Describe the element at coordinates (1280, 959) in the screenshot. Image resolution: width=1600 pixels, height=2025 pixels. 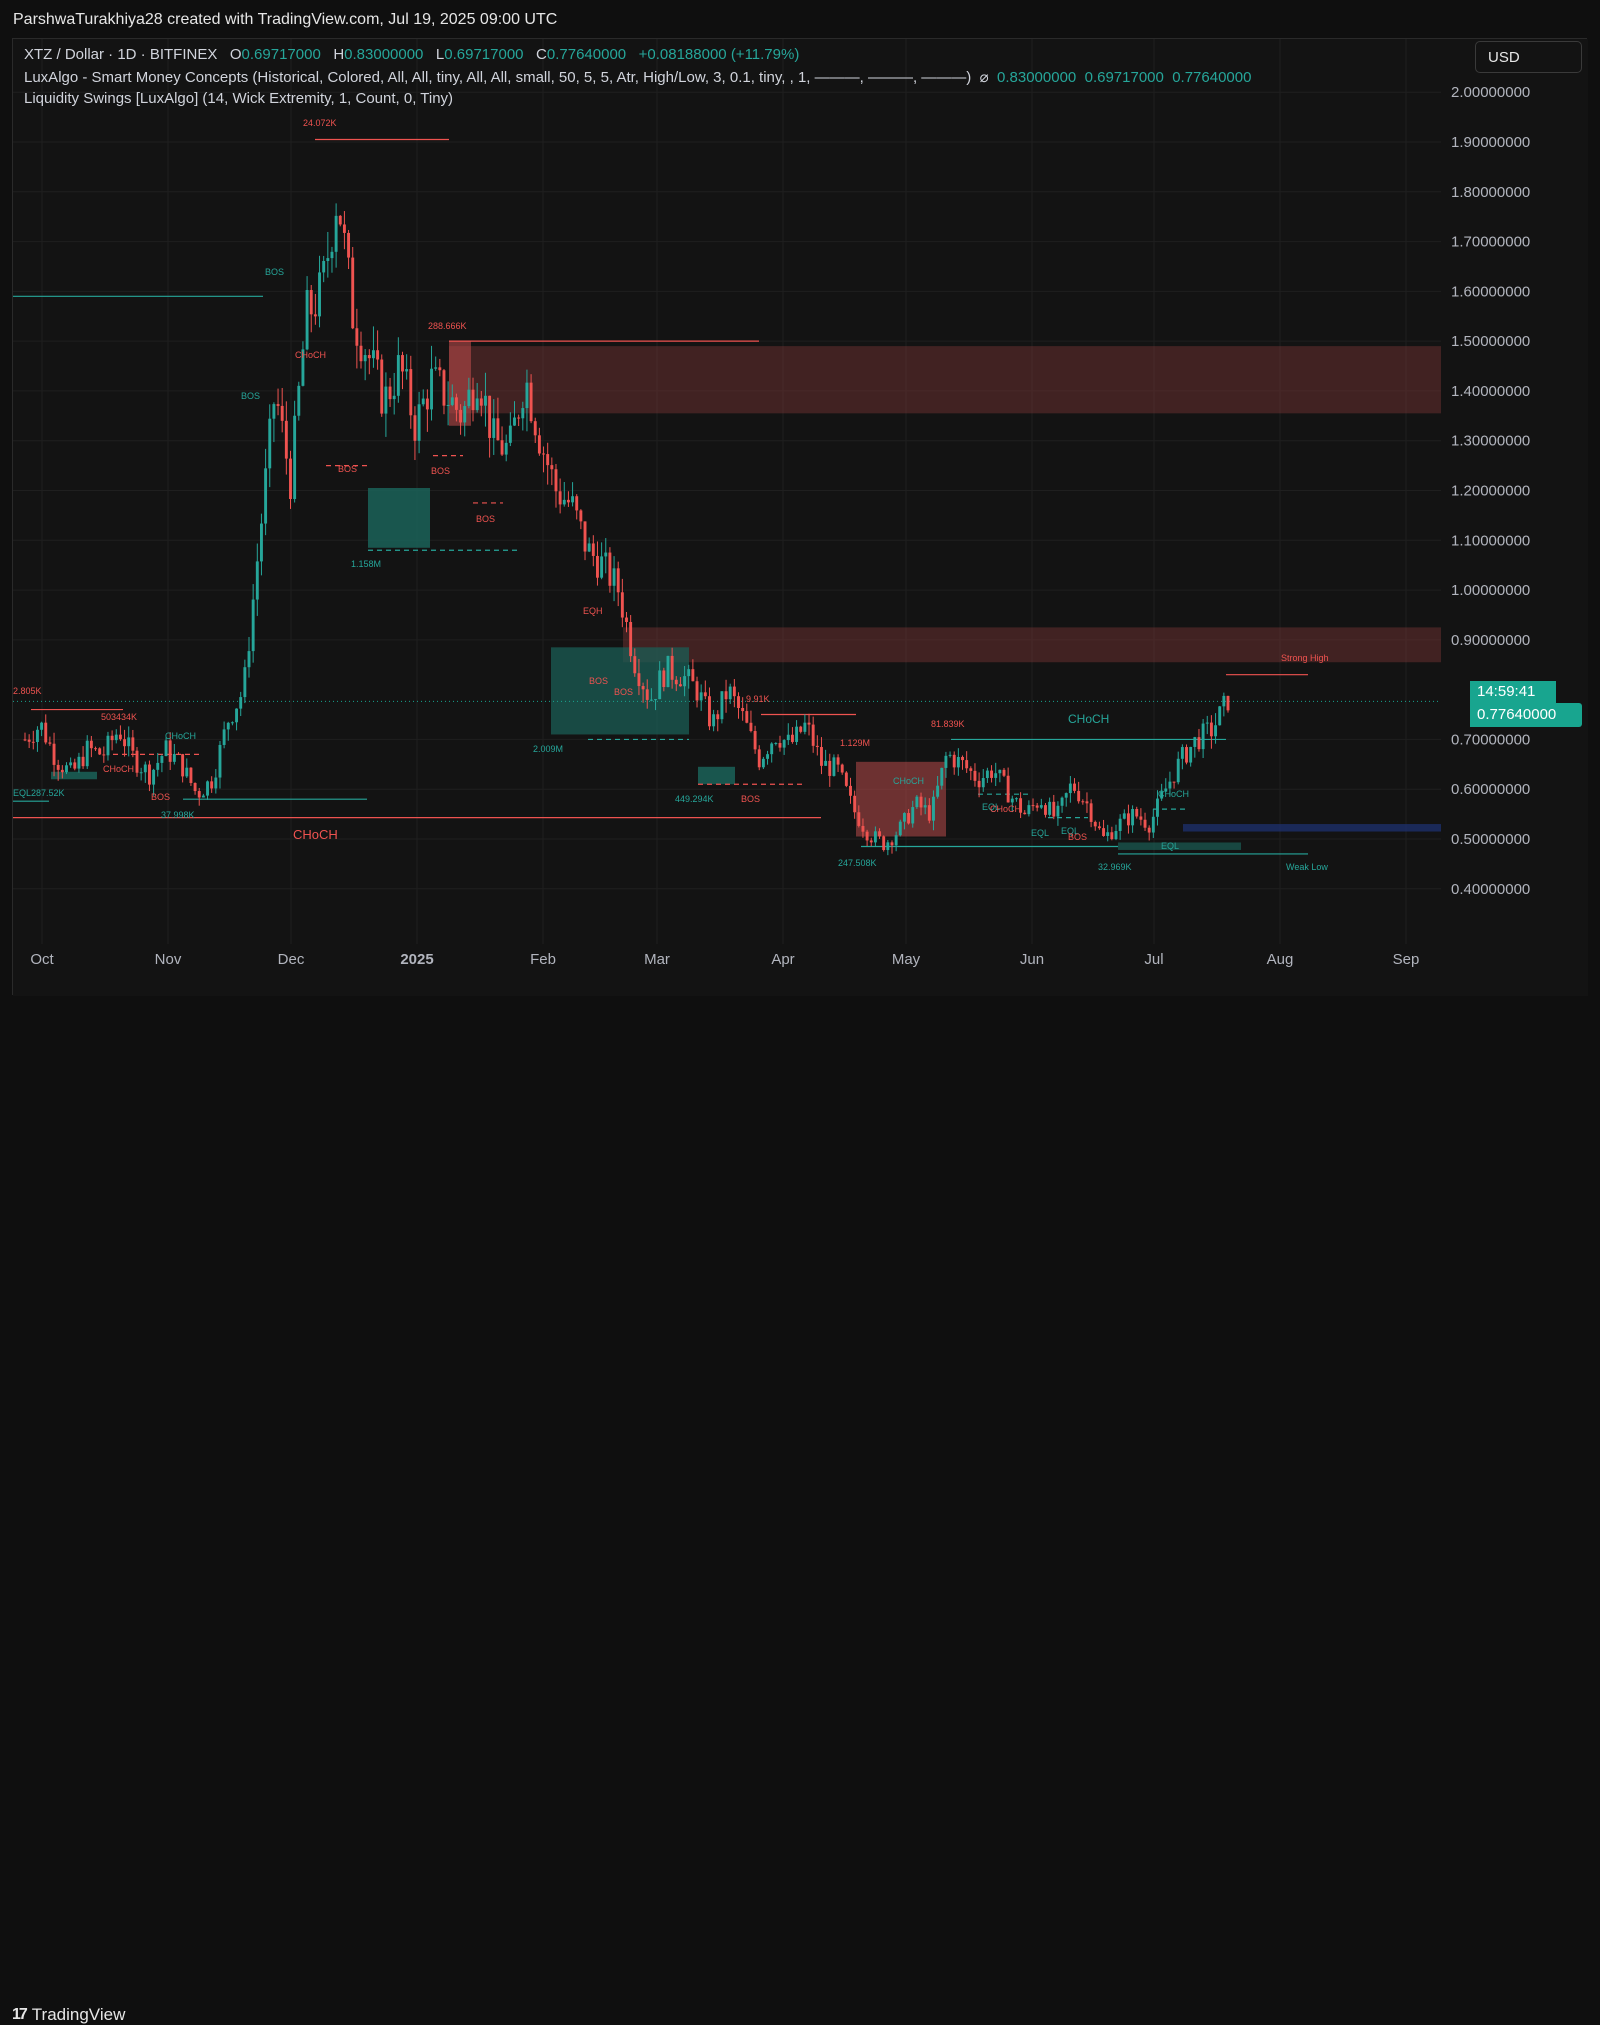
I see `x-tick-label: Aug` at that location.